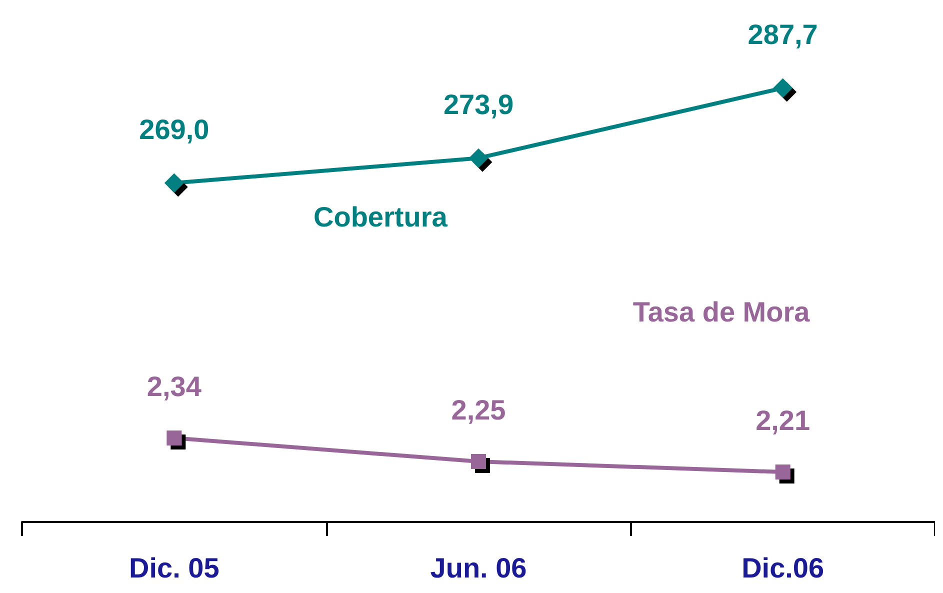 This screenshot has height=593, width=943. Describe the element at coordinates (478, 410) in the screenshot. I see `data-label: 2,25` at that location.